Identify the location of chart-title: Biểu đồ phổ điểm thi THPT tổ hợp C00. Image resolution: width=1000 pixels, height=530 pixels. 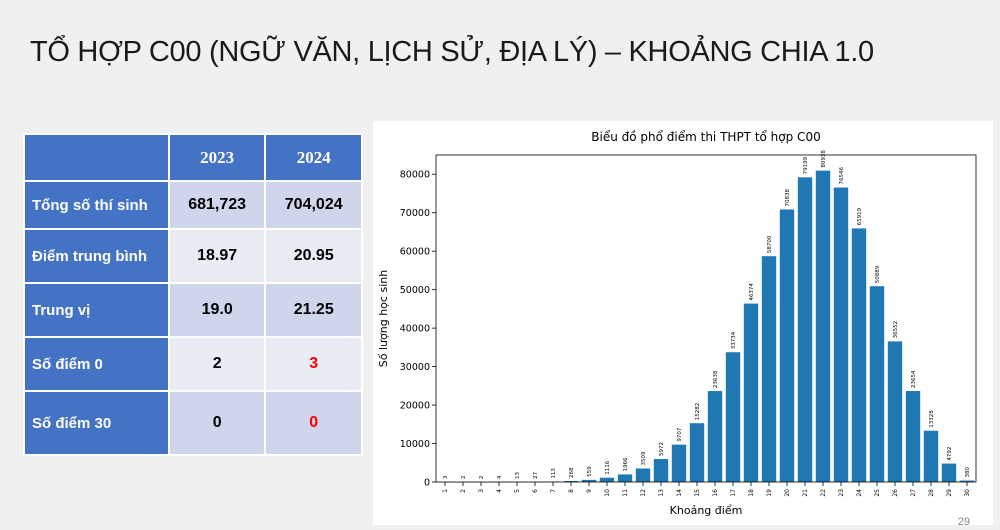
(705, 137).